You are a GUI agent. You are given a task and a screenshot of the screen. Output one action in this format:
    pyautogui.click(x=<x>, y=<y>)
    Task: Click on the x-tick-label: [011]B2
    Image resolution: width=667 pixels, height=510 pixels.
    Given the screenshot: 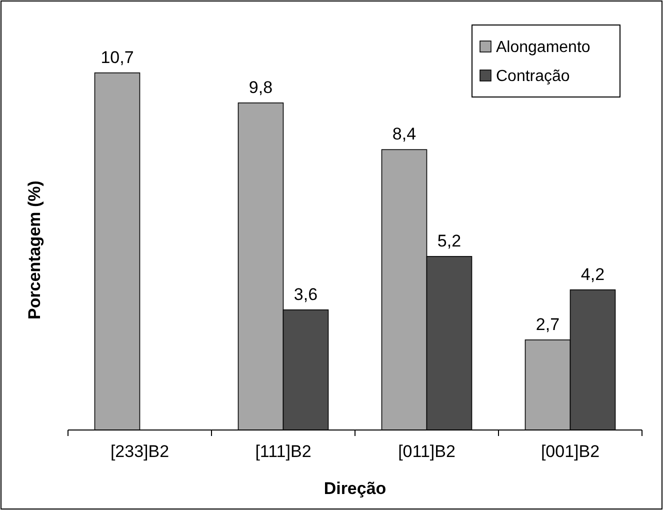 What is the action you would take?
    pyautogui.click(x=427, y=451)
    